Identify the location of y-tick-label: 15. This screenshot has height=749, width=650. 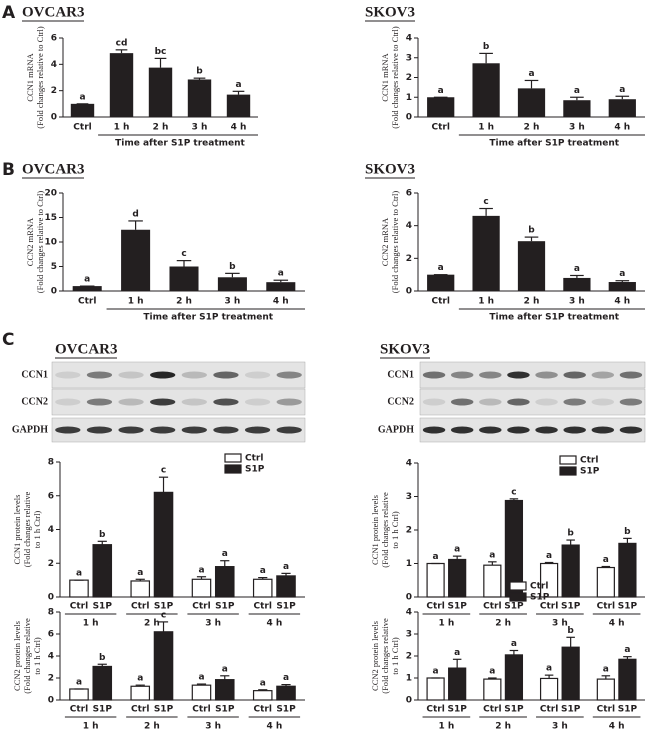
(50, 218).